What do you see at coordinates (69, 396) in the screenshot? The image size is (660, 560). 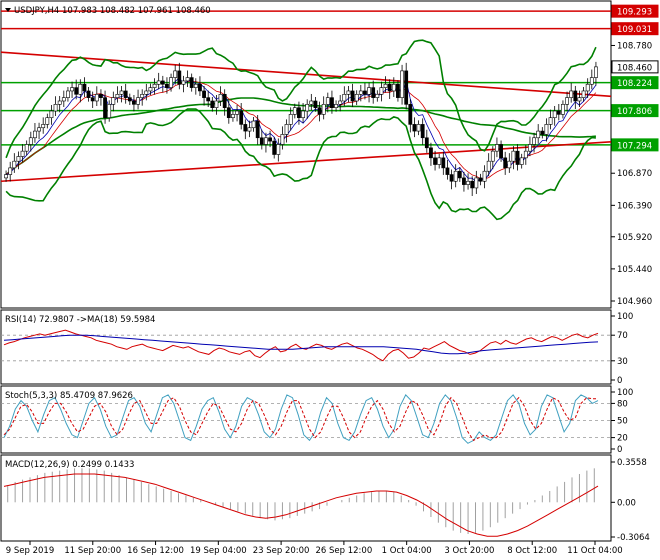 I see `stoch-title: Stoch(5,3,3) 85.4709 87.9626` at bounding box center [69, 396].